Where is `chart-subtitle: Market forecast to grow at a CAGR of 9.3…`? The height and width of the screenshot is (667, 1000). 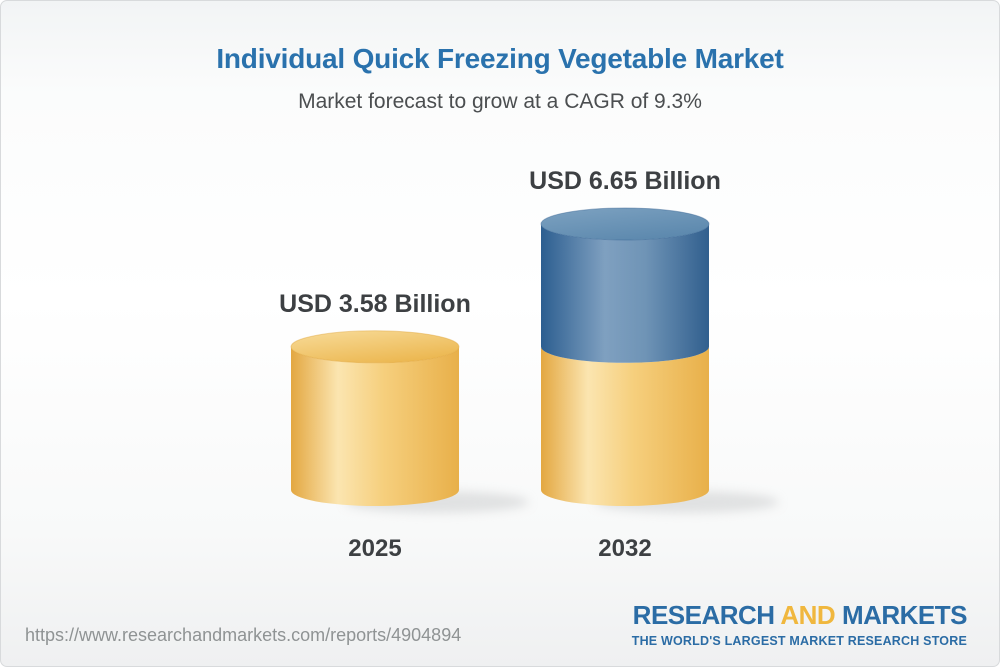 chart-subtitle: Market forecast to grow at a CAGR of 9.3… is located at coordinates (500, 101).